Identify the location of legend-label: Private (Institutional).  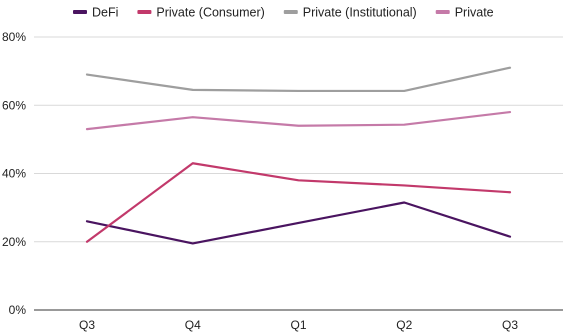
(360, 13).